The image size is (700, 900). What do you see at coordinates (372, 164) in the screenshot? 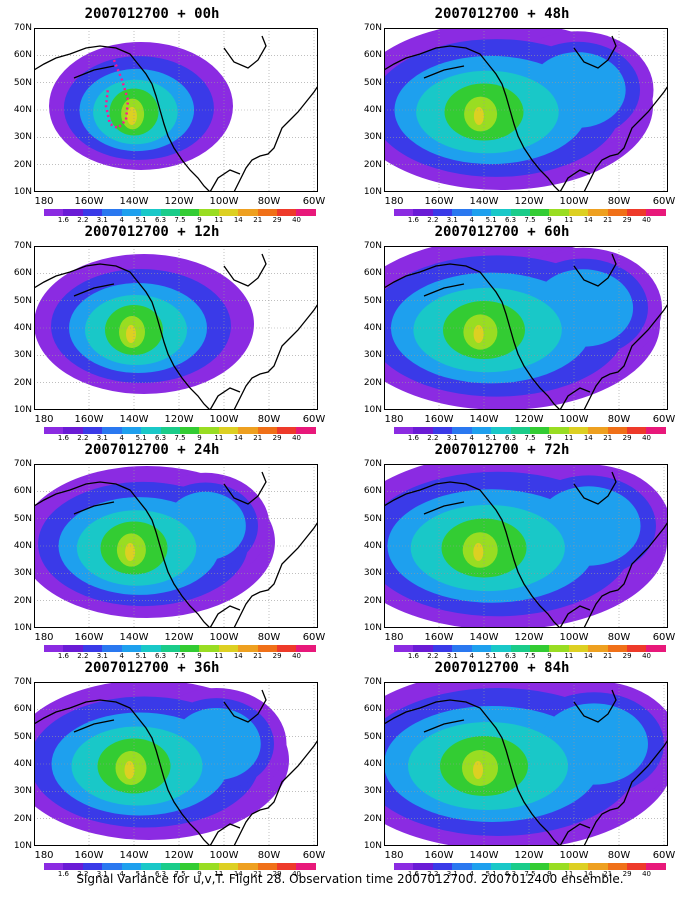
I see `lat-label: 20N` at bounding box center [372, 164].